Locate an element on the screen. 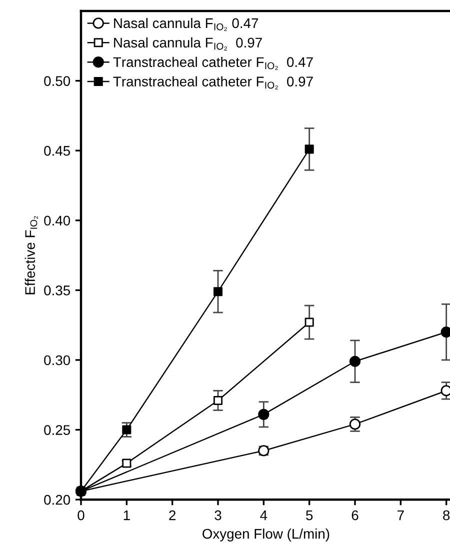 The width and height of the screenshot is (450, 549). y-tick-label: 0.25 is located at coordinates (57, 430).